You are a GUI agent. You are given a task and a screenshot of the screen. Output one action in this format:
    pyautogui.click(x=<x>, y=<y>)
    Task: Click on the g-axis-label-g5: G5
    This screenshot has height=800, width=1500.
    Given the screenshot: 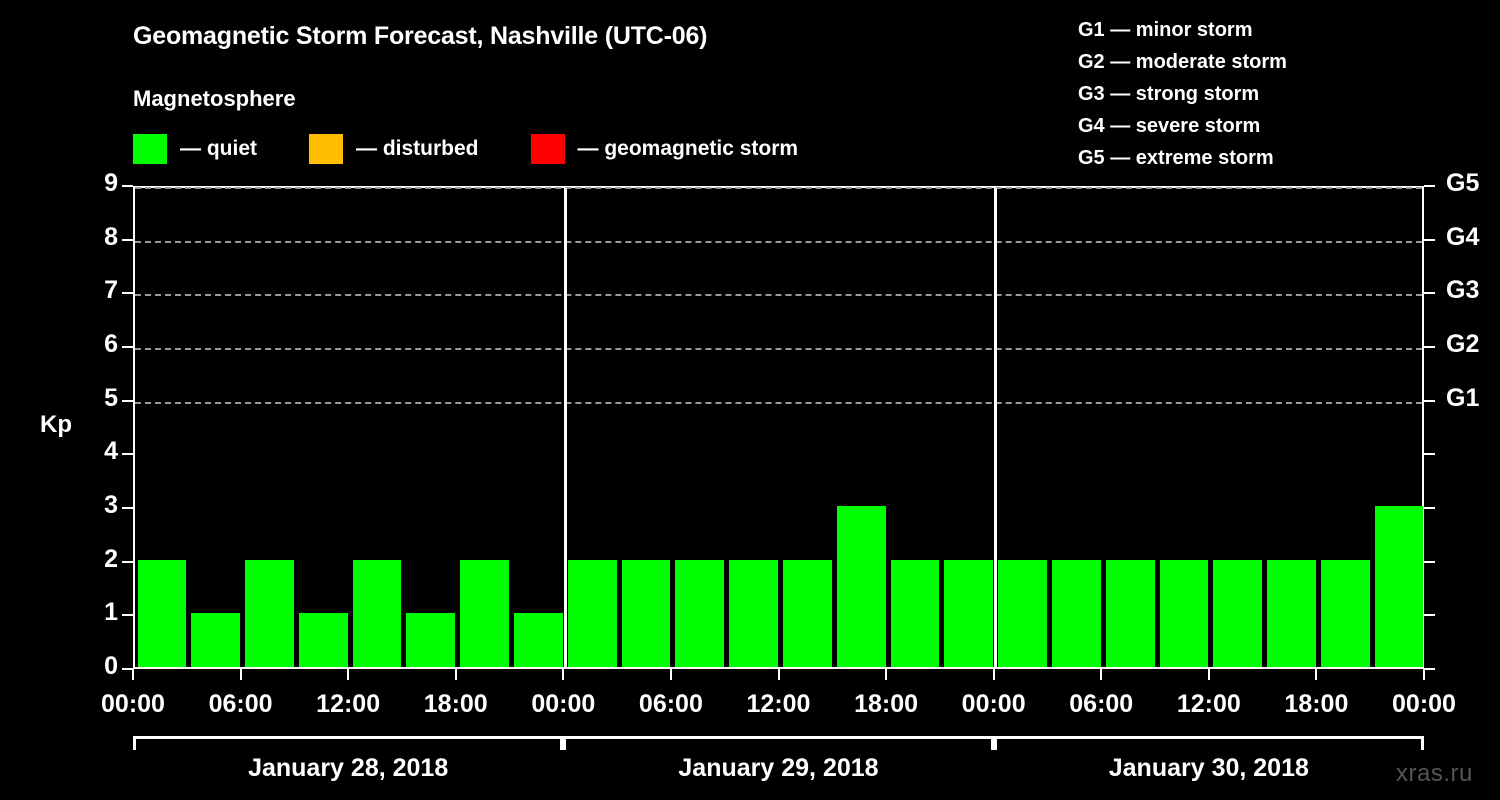 What is the action you would take?
    pyautogui.click(x=1463, y=183)
    